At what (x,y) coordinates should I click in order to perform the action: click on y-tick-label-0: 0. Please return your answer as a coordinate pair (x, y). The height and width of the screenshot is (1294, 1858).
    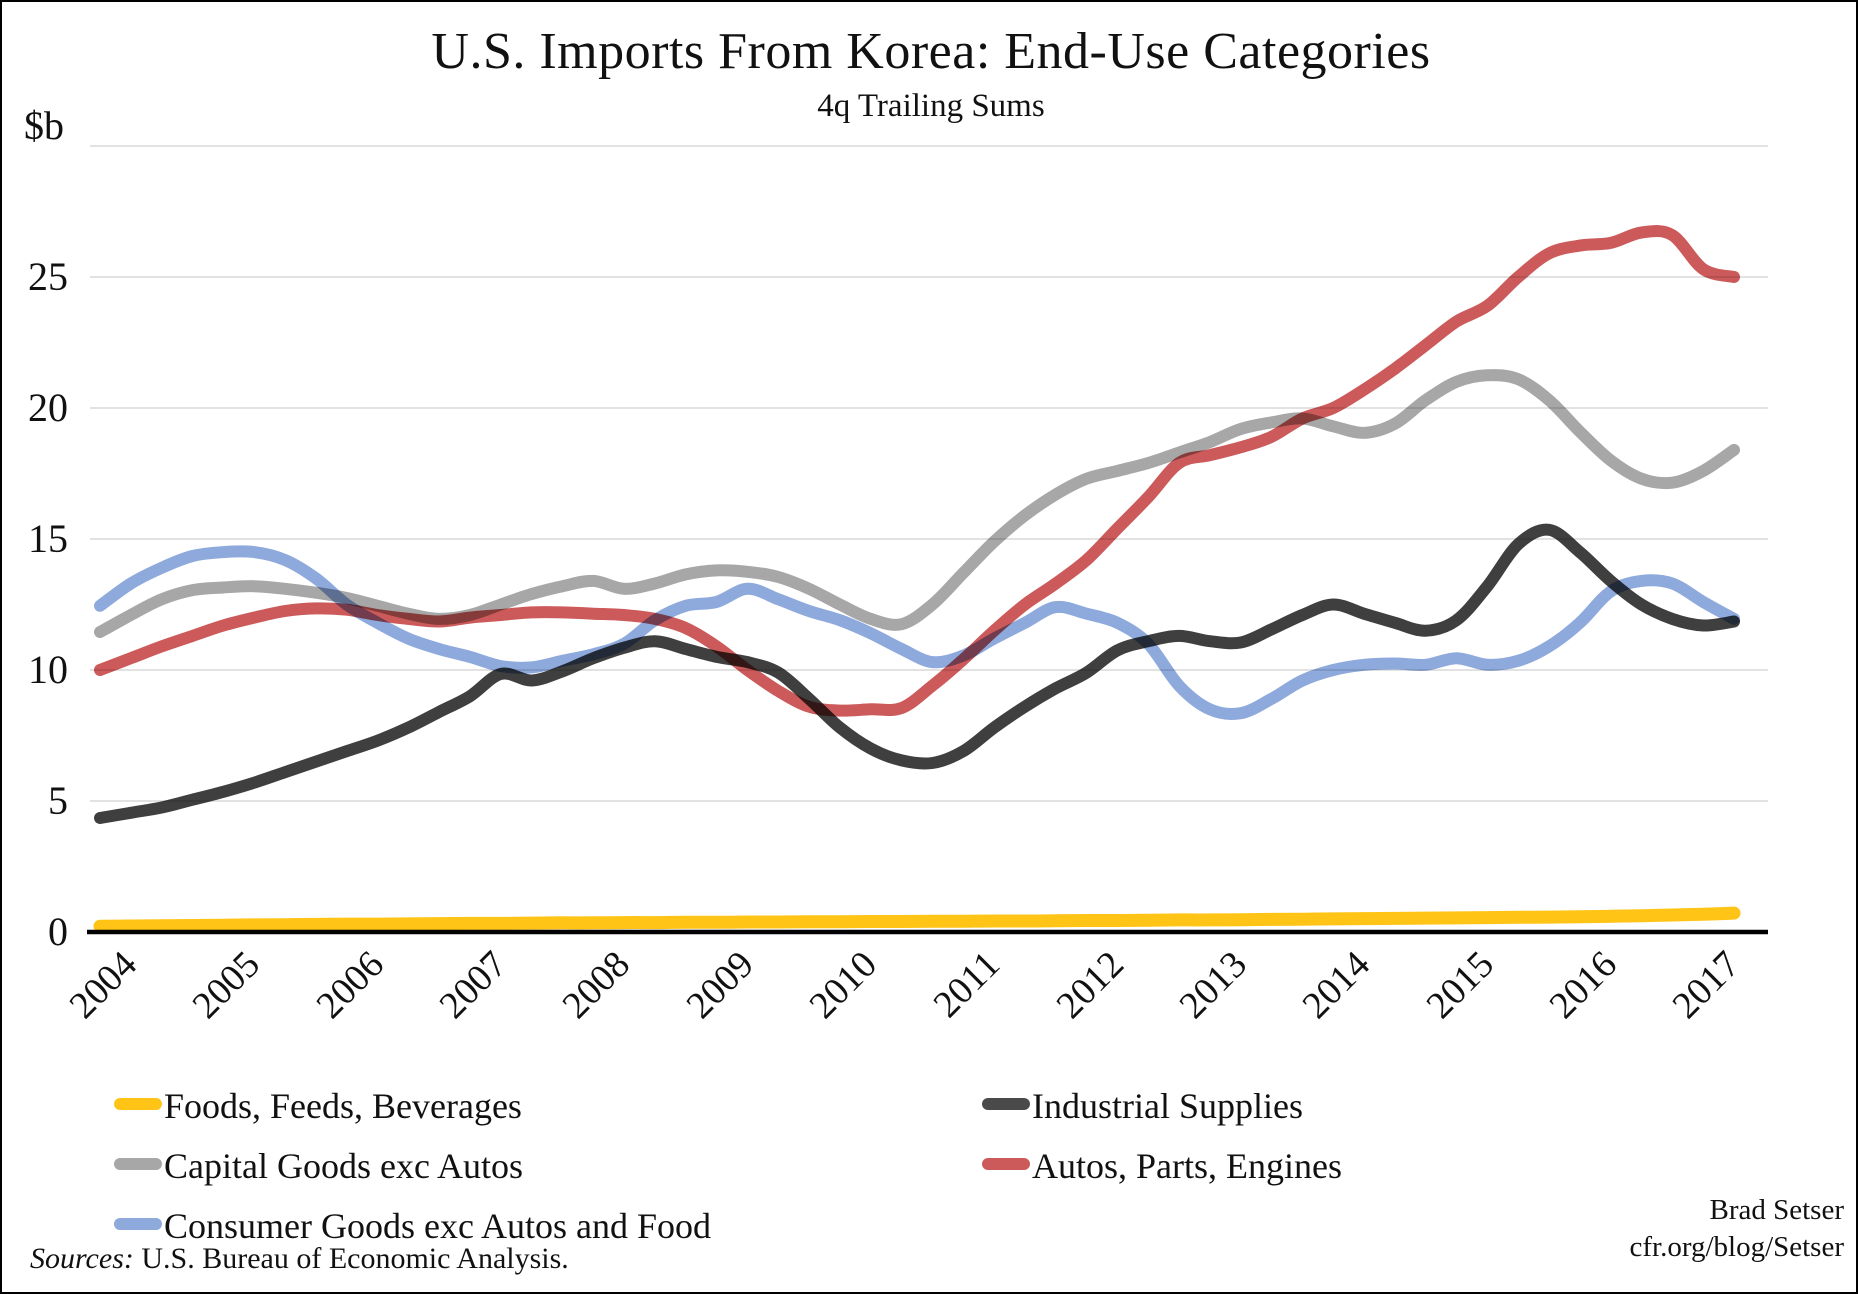
    Looking at the image, I should click on (58, 931).